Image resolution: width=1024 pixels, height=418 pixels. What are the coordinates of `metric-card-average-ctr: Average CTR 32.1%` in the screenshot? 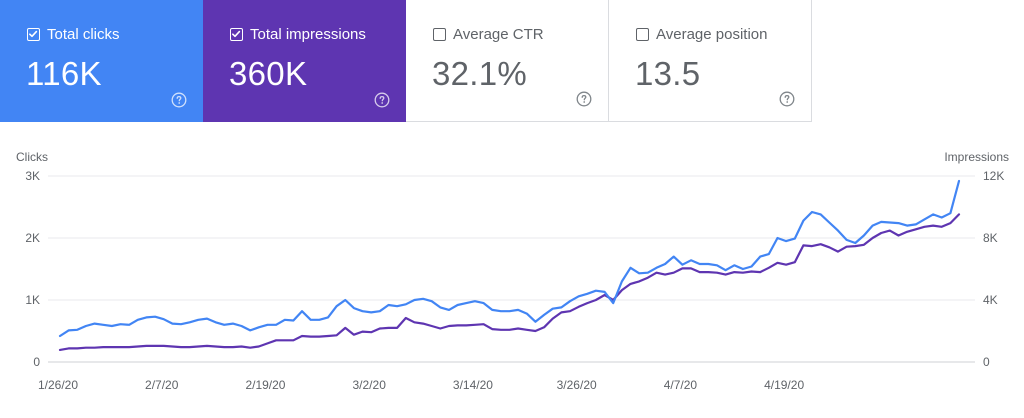 It's located at (507, 61).